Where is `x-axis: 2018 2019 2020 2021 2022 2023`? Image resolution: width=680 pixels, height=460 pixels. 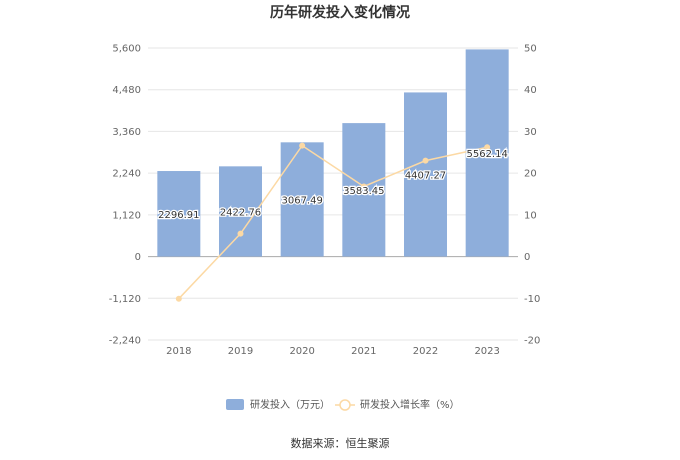 x-axis: 2018 2019 2020 2021 2022 2023 is located at coordinates (333, 351).